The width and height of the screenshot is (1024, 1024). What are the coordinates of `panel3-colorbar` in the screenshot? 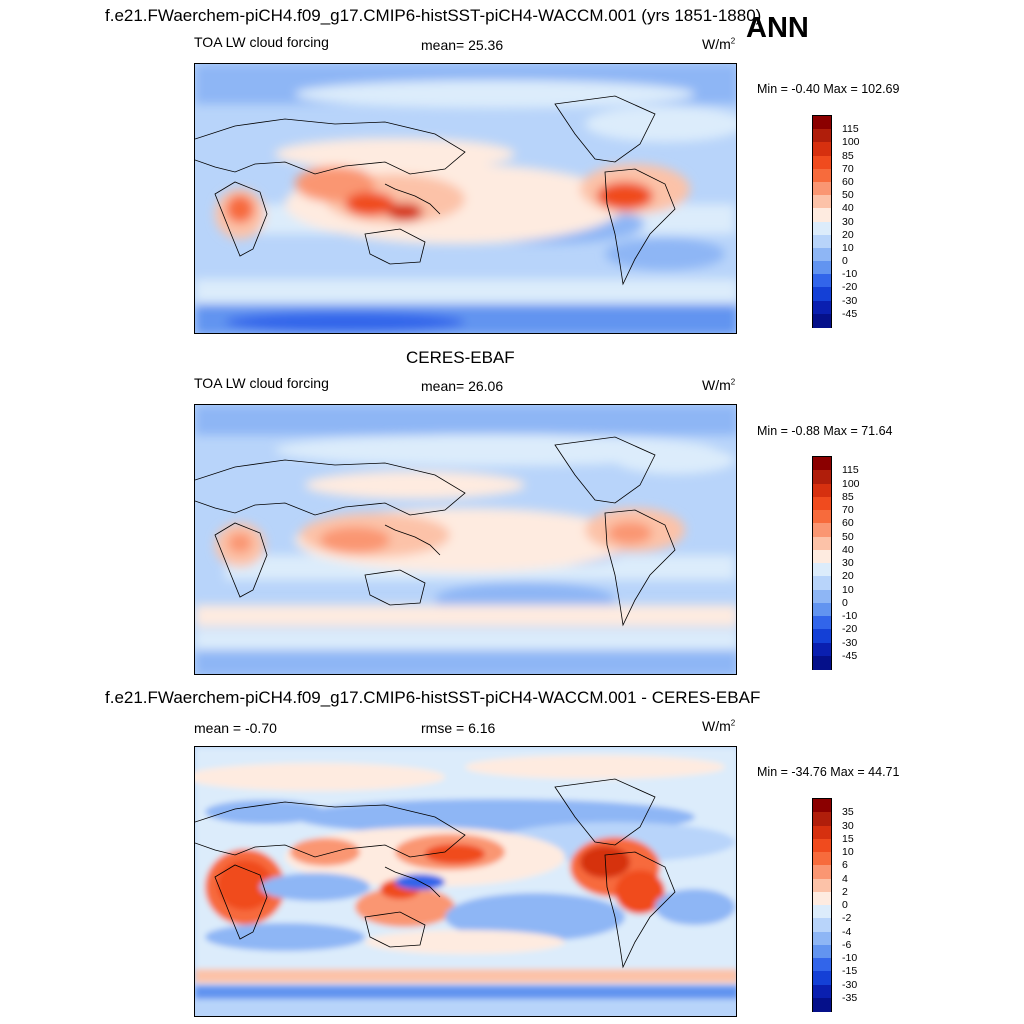 It's located at (822, 905).